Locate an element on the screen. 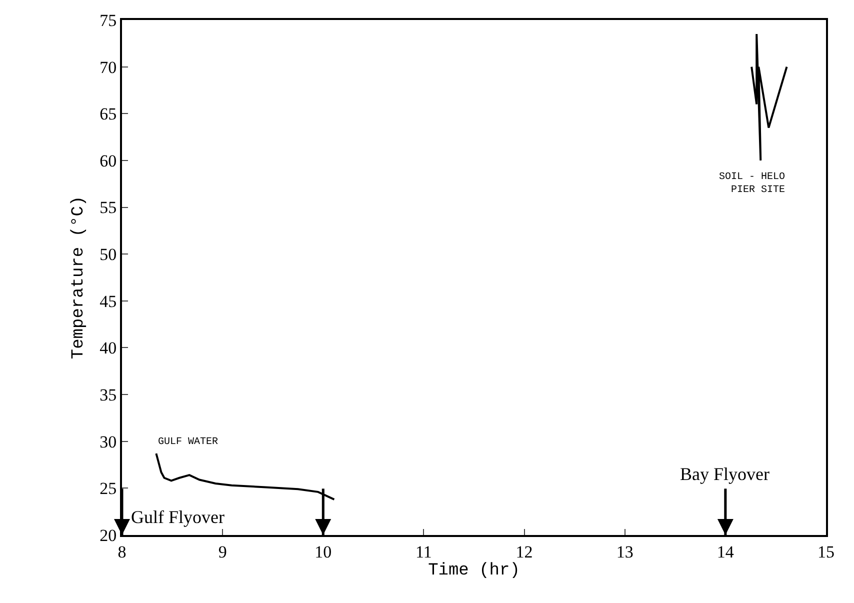 This screenshot has height=603, width=854. x-tick-label: 8 is located at coordinates (122, 552).